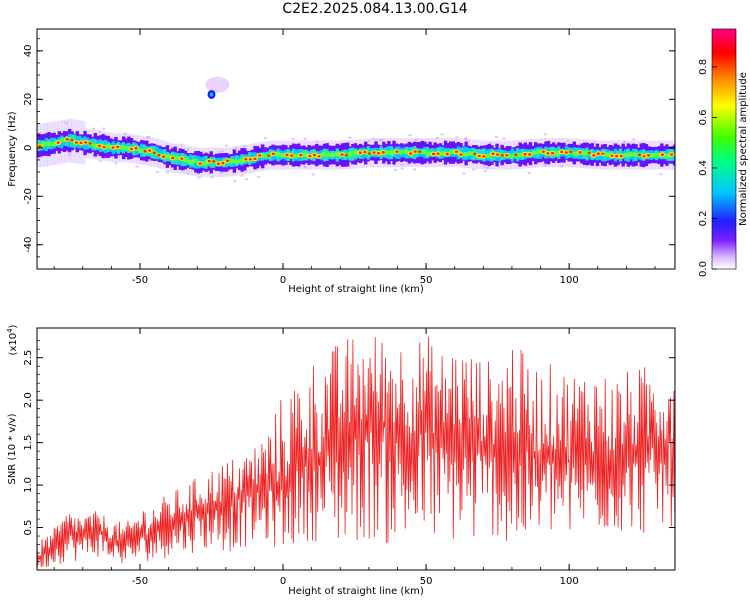  What do you see at coordinates (12, 149) in the screenshot?
I see `spectrogram-y-axis-label: Frequency (Hz)` at bounding box center [12, 149].